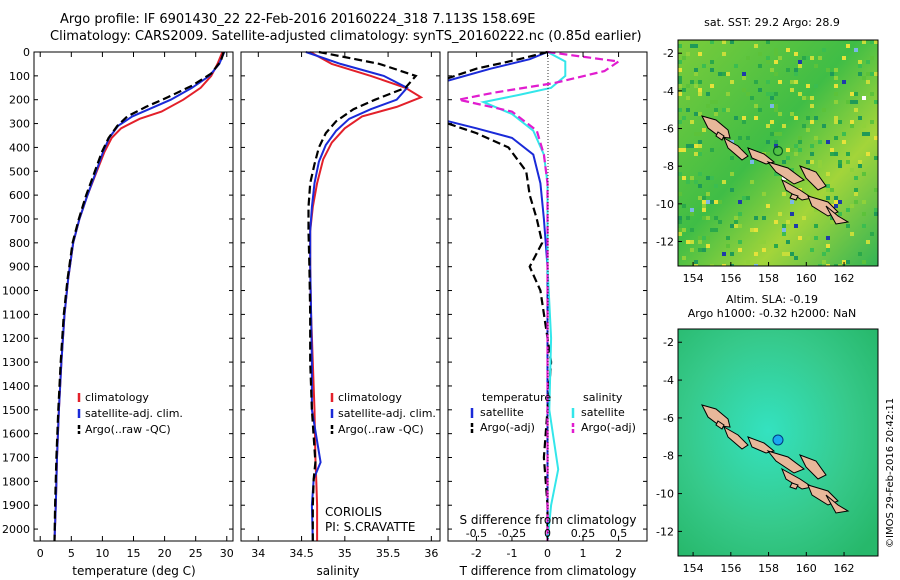  What do you see at coordinates (844, 568) in the screenshot?
I see `map-x-tick-label: 162` at bounding box center [844, 568].